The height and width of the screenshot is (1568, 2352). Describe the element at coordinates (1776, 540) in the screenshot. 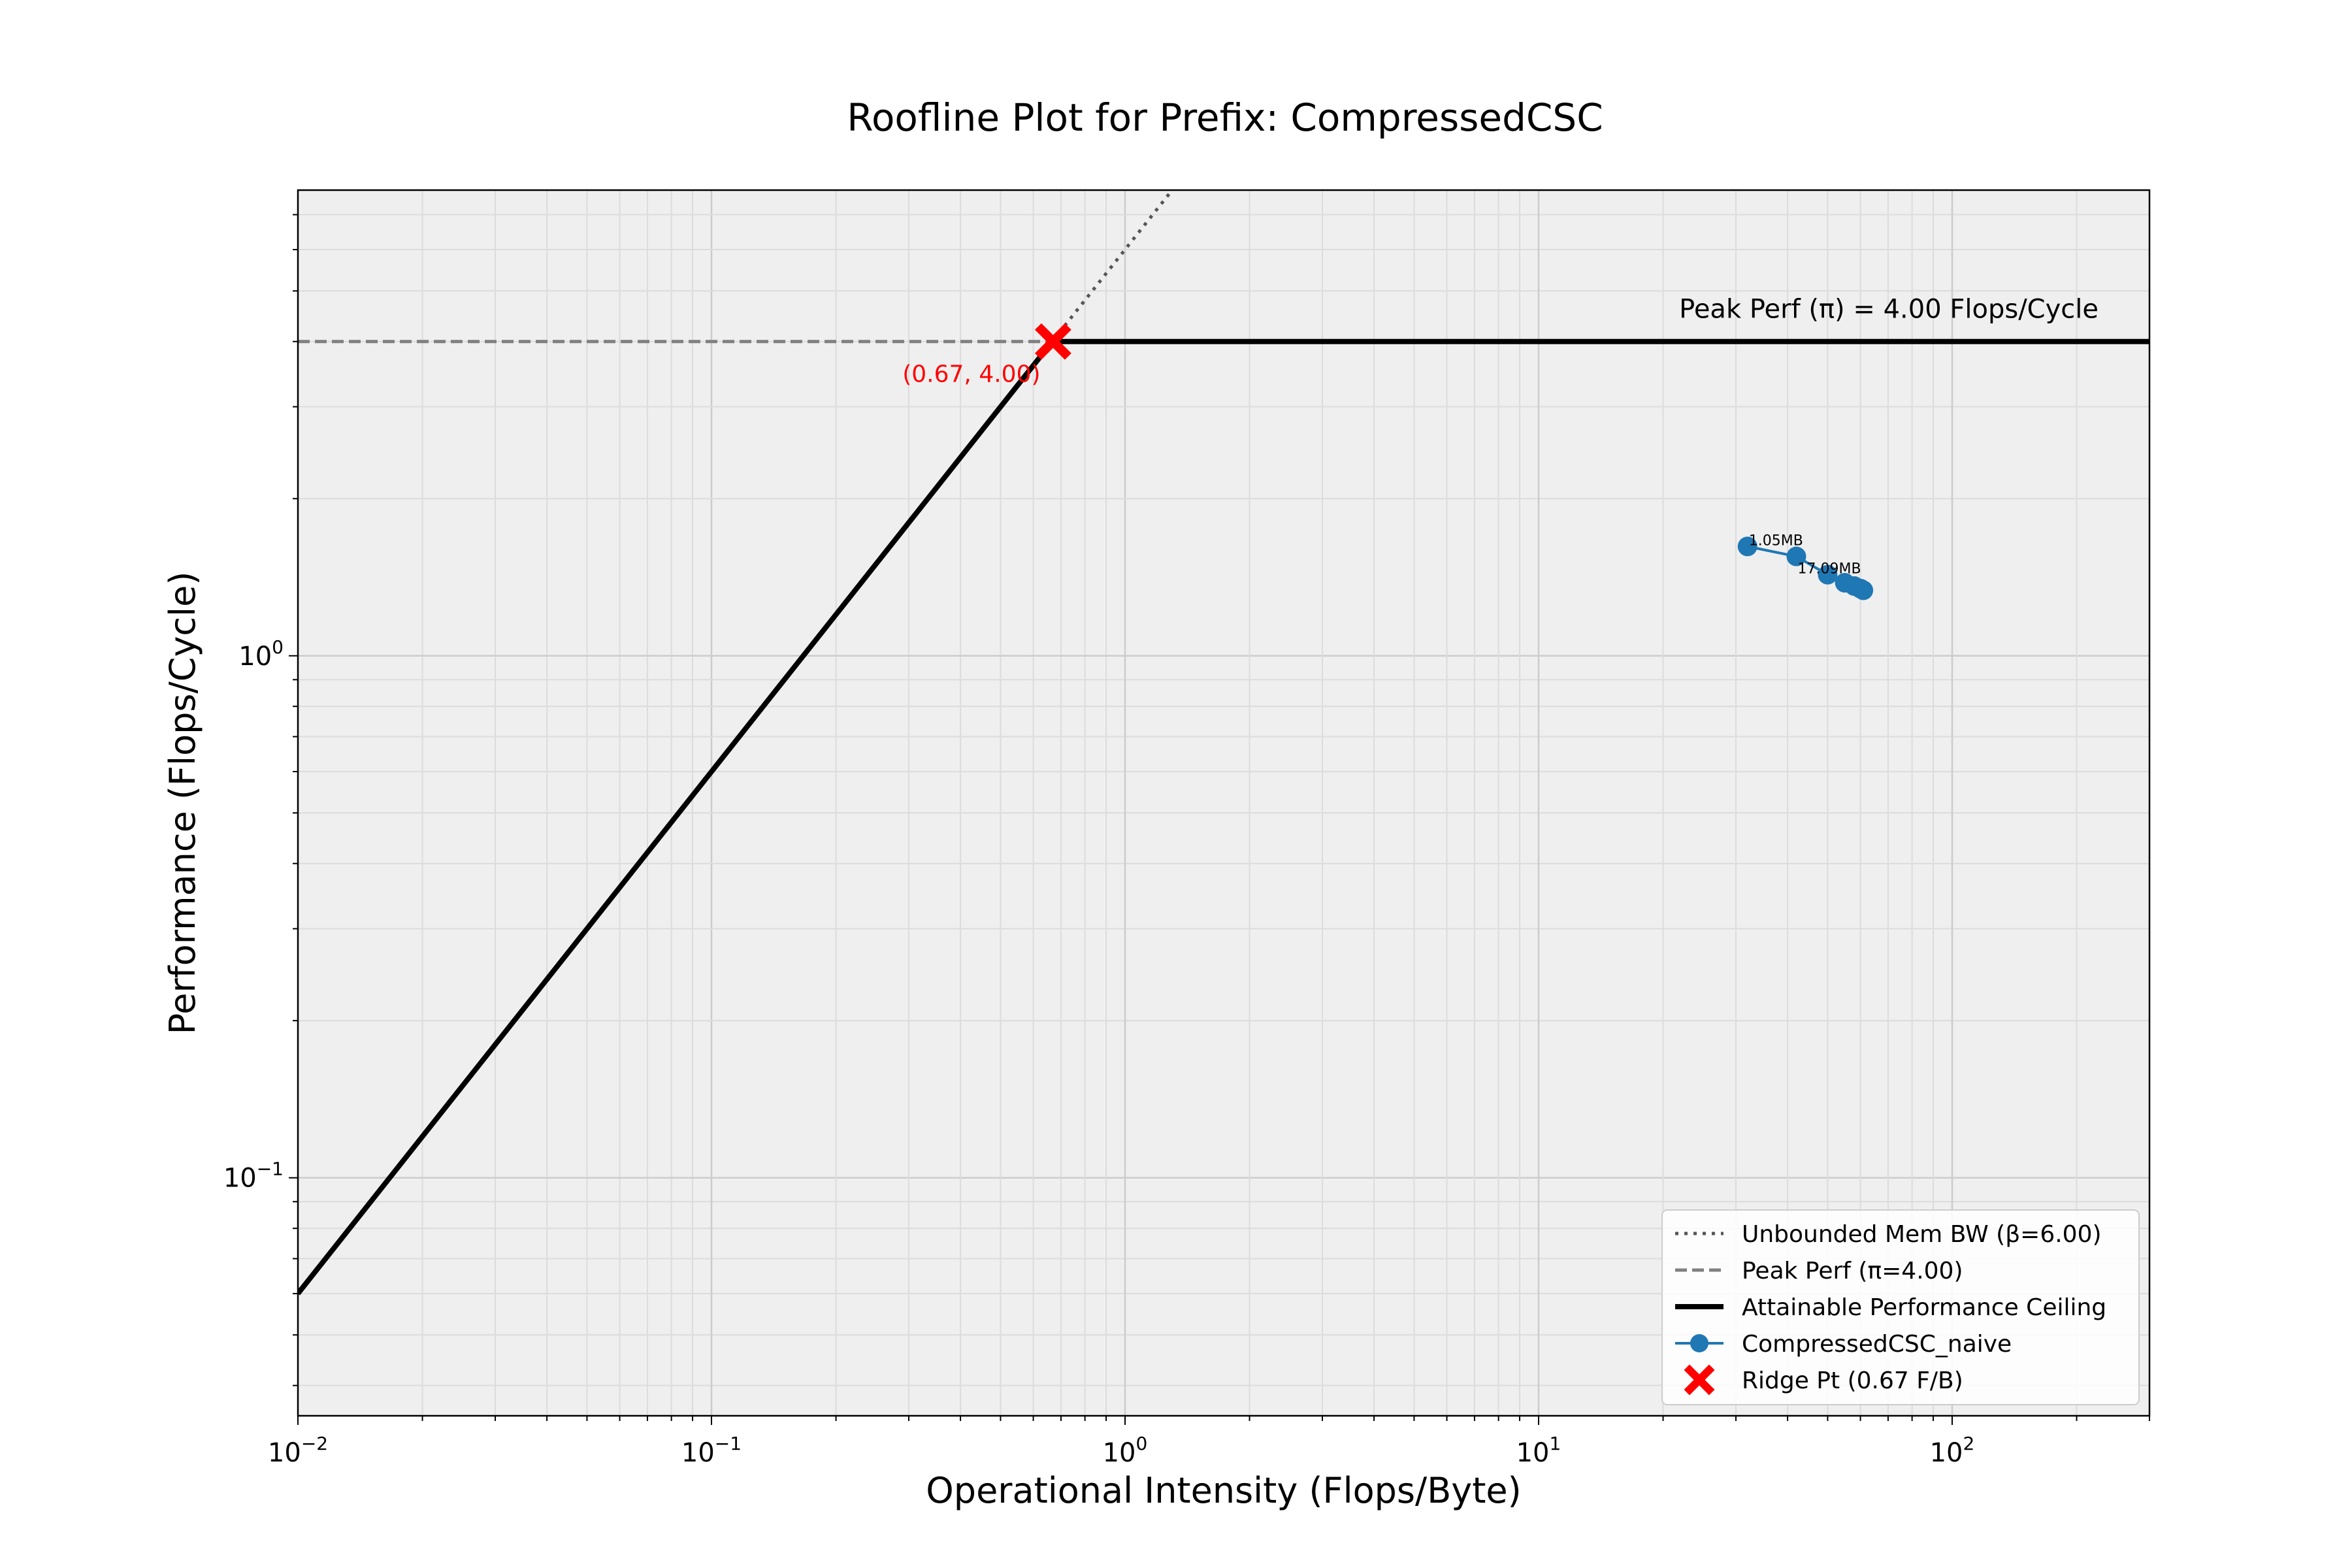

I see `point-label: 1.05MB` at that location.